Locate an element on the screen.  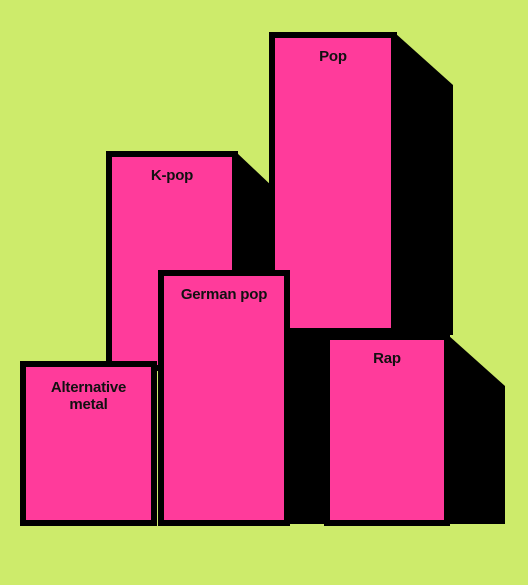
kpop-shadow is located at coordinates (254, 212).